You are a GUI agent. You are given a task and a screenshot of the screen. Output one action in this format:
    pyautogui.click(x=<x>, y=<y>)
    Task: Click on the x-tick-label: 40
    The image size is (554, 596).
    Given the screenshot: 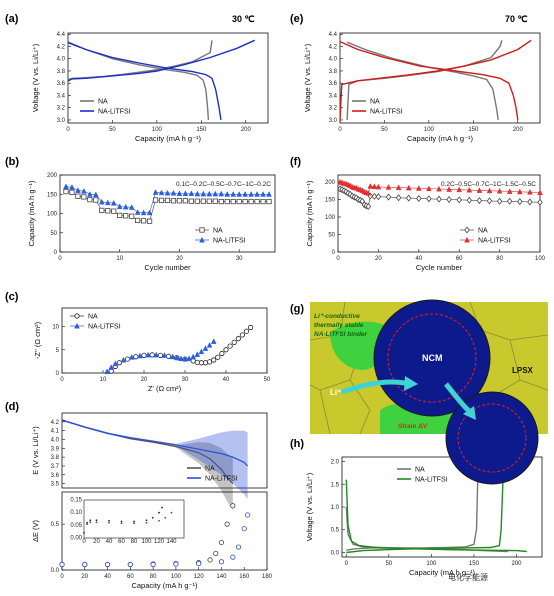 What is the action you would take?
    pyautogui.click(x=107, y=577)
    